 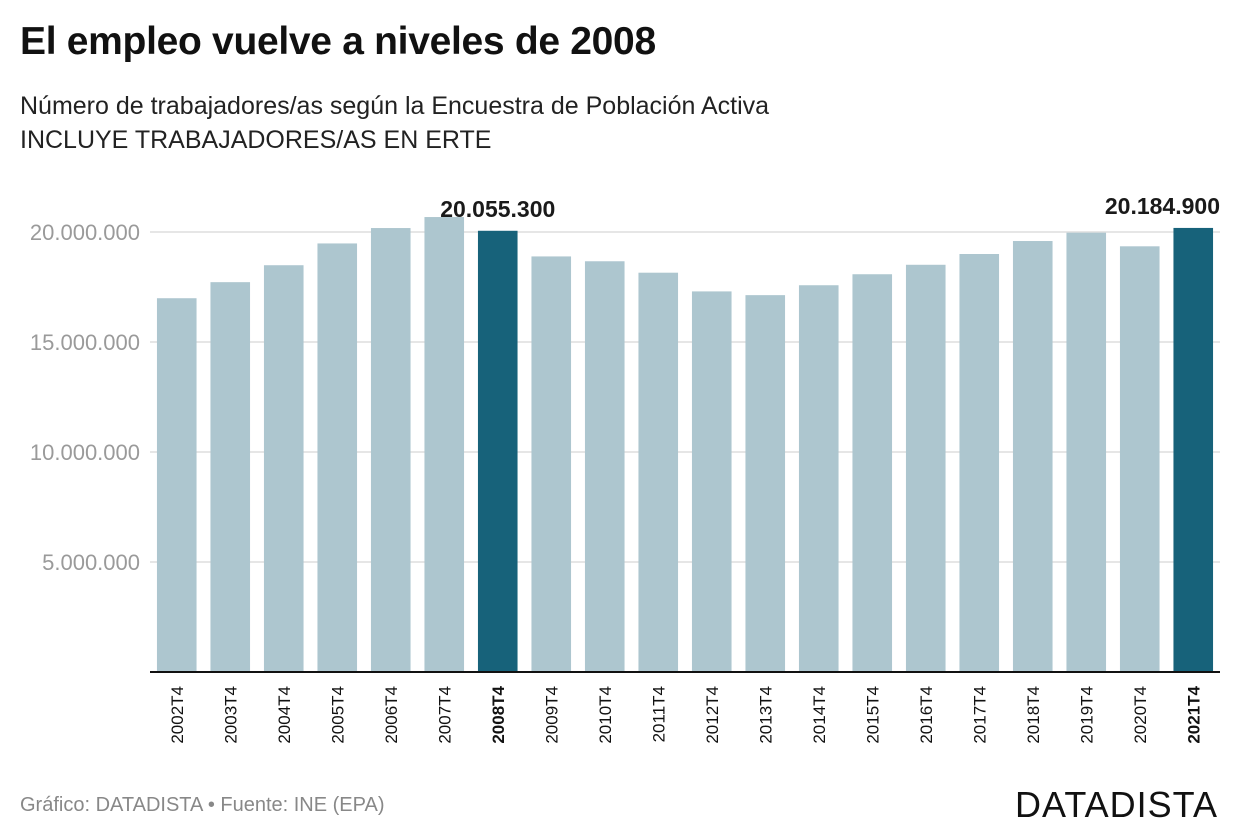 What do you see at coordinates (605, 715) in the screenshot?
I see `x-tick-label: 2010T4` at bounding box center [605, 715].